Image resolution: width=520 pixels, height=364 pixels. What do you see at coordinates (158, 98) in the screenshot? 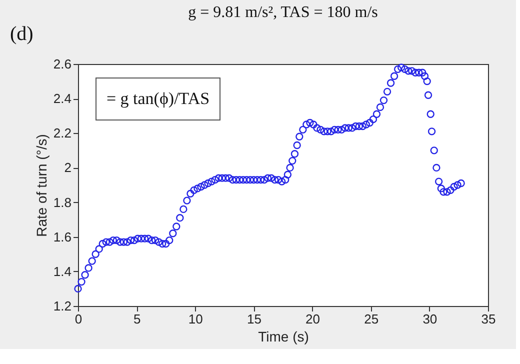
I see `annotation: = g tan(ϕ)/TAS` at bounding box center [158, 98].